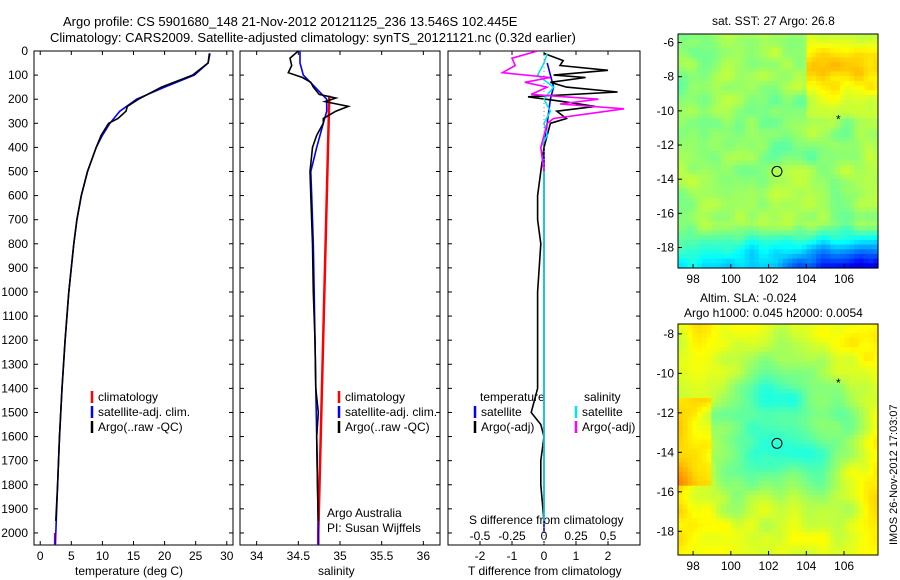 The height and width of the screenshot is (580, 900). I want to click on x-tick-label: 10, so click(103, 556).